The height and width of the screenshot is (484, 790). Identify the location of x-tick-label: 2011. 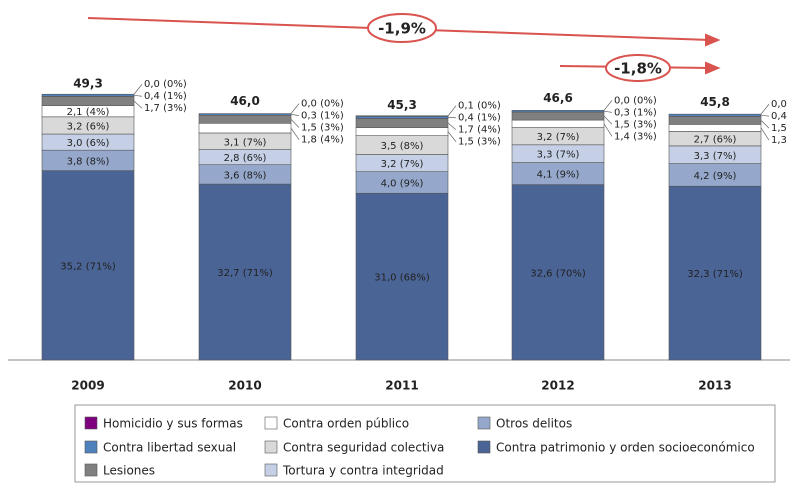
(401, 386).